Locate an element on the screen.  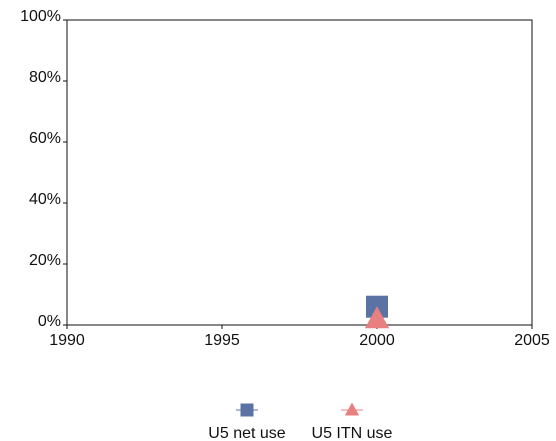
legend-item: U5 ITN use is located at coordinates (352, 421).